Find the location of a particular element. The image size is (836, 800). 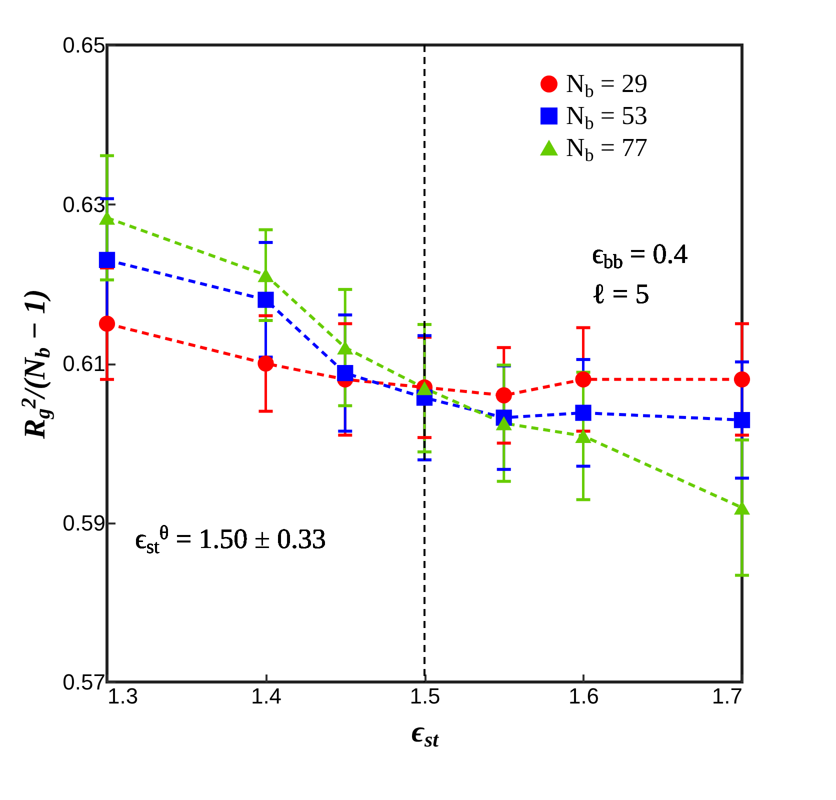

y-tick-label: 0.59 is located at coordinates (84, 523).